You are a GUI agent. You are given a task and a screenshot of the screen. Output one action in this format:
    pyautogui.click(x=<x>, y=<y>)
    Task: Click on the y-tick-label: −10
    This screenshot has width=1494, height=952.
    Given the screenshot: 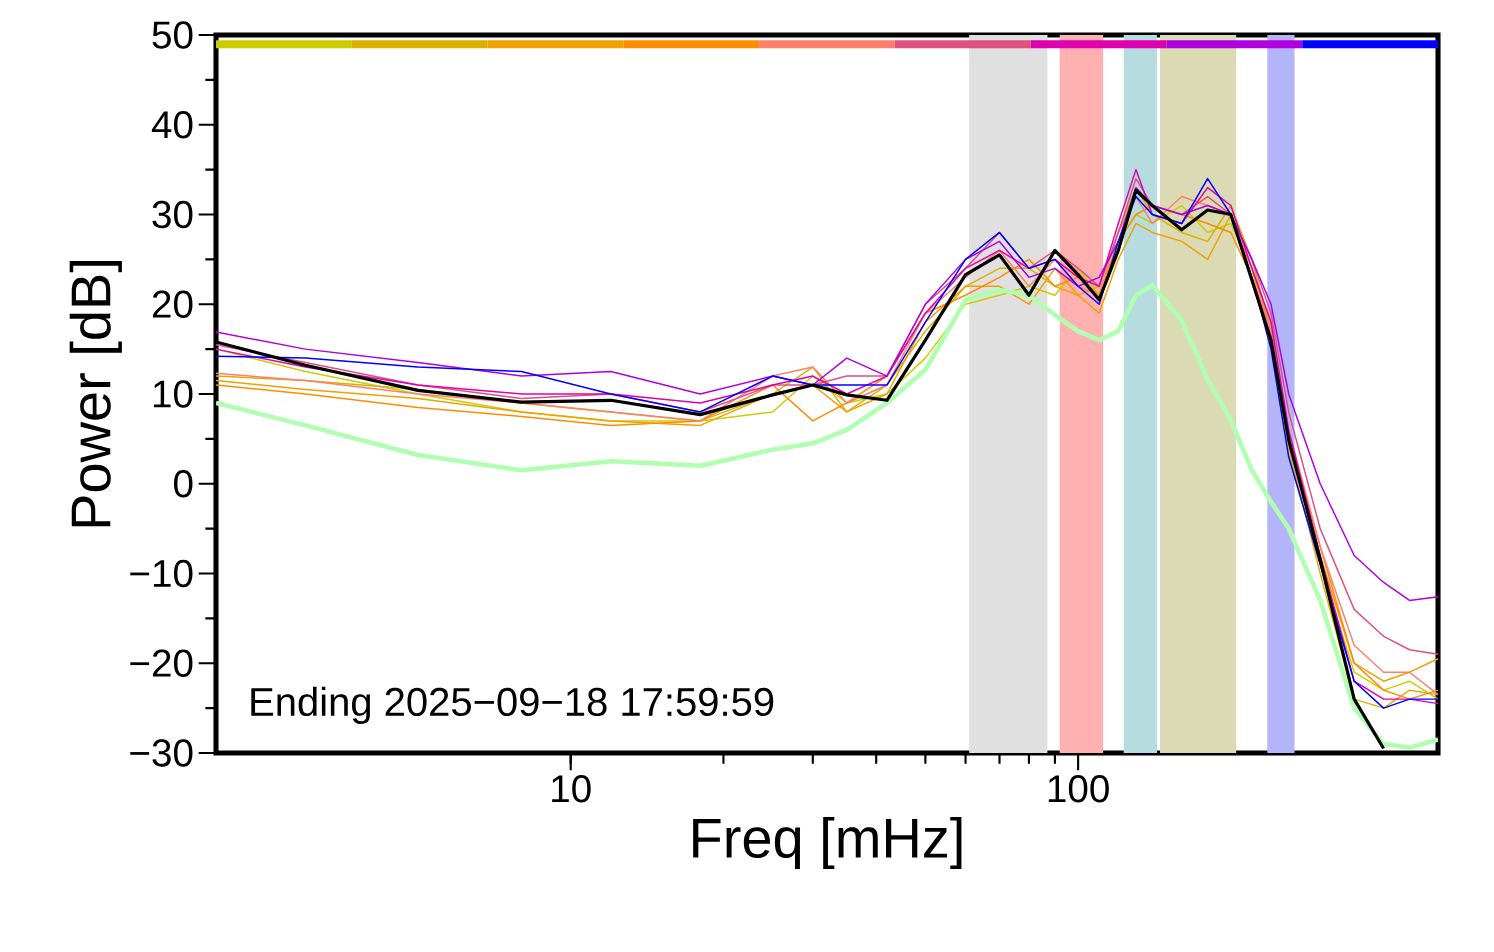 What is the action you would take?
    pyautogui.click(x=161, y=573)
    